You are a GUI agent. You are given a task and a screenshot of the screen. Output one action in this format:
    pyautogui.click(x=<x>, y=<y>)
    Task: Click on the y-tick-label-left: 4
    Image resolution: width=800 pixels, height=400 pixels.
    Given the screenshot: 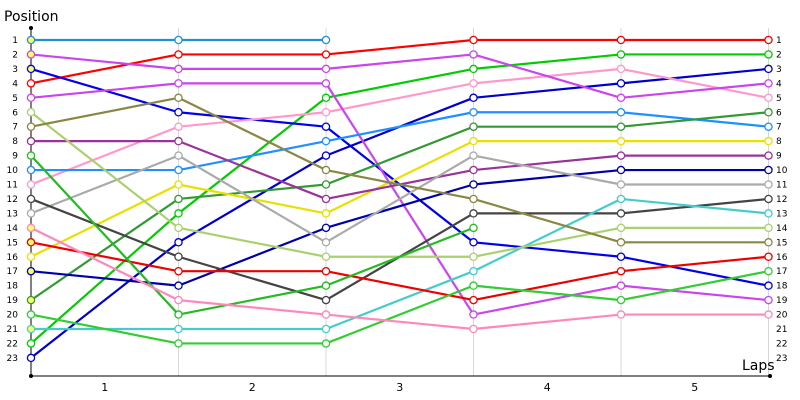 What is the action you would take?
    pyautogui.click(x=15, y=84)
    